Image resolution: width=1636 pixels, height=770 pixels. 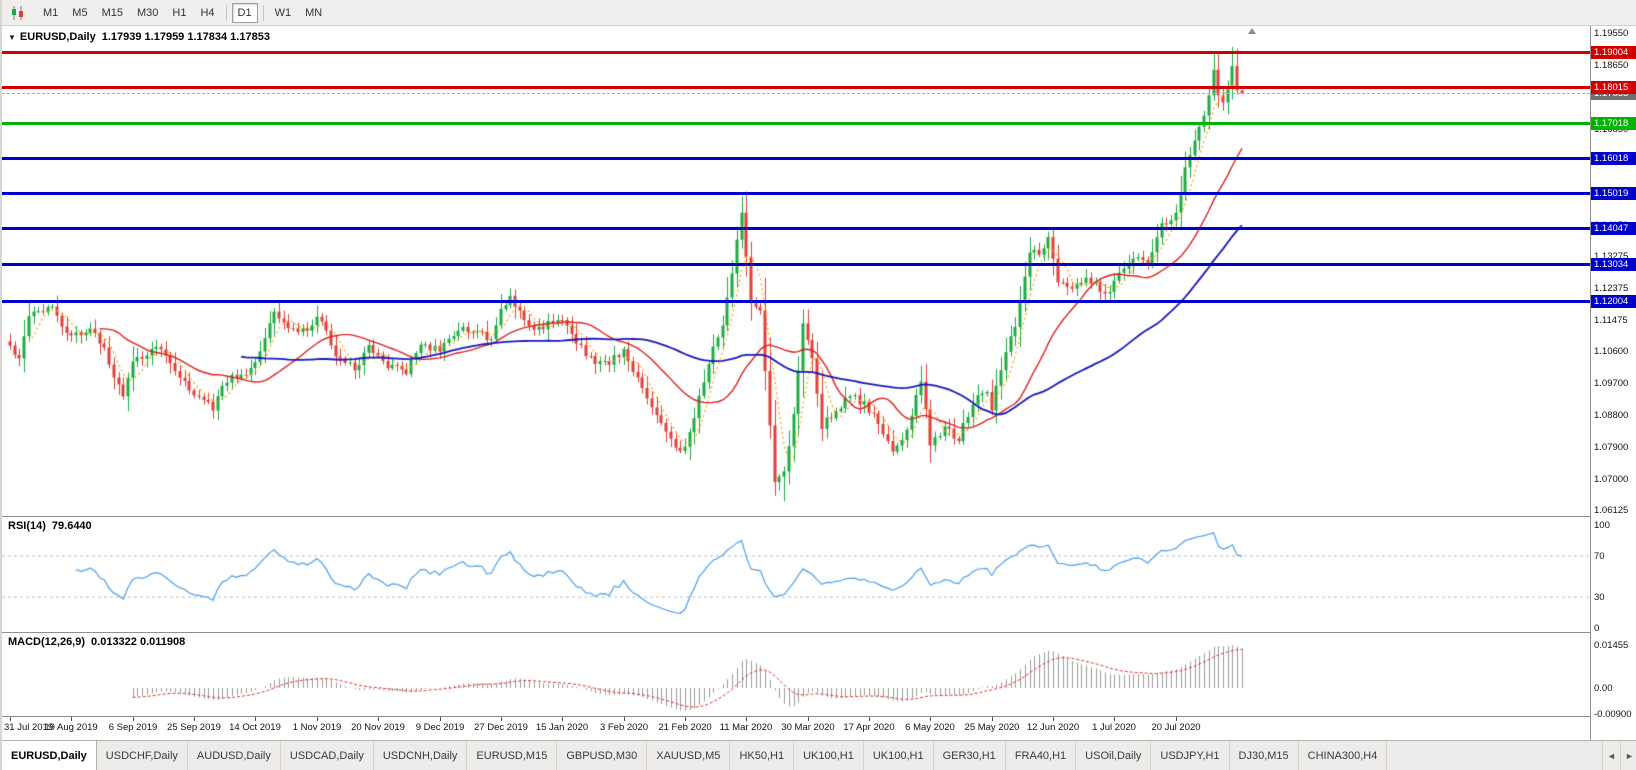 I want to click on date-label-15-jan-2020: 15 Jan 2020, so click(x=562, y=727).